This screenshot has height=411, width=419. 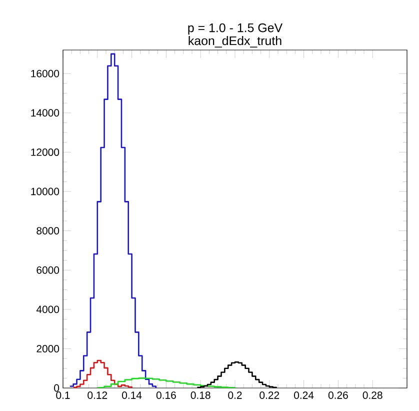 What do you see at coordinates (45, 152) in the screenshot?
I see `y-tick-label: 12000` at bounding box center [45, 152].